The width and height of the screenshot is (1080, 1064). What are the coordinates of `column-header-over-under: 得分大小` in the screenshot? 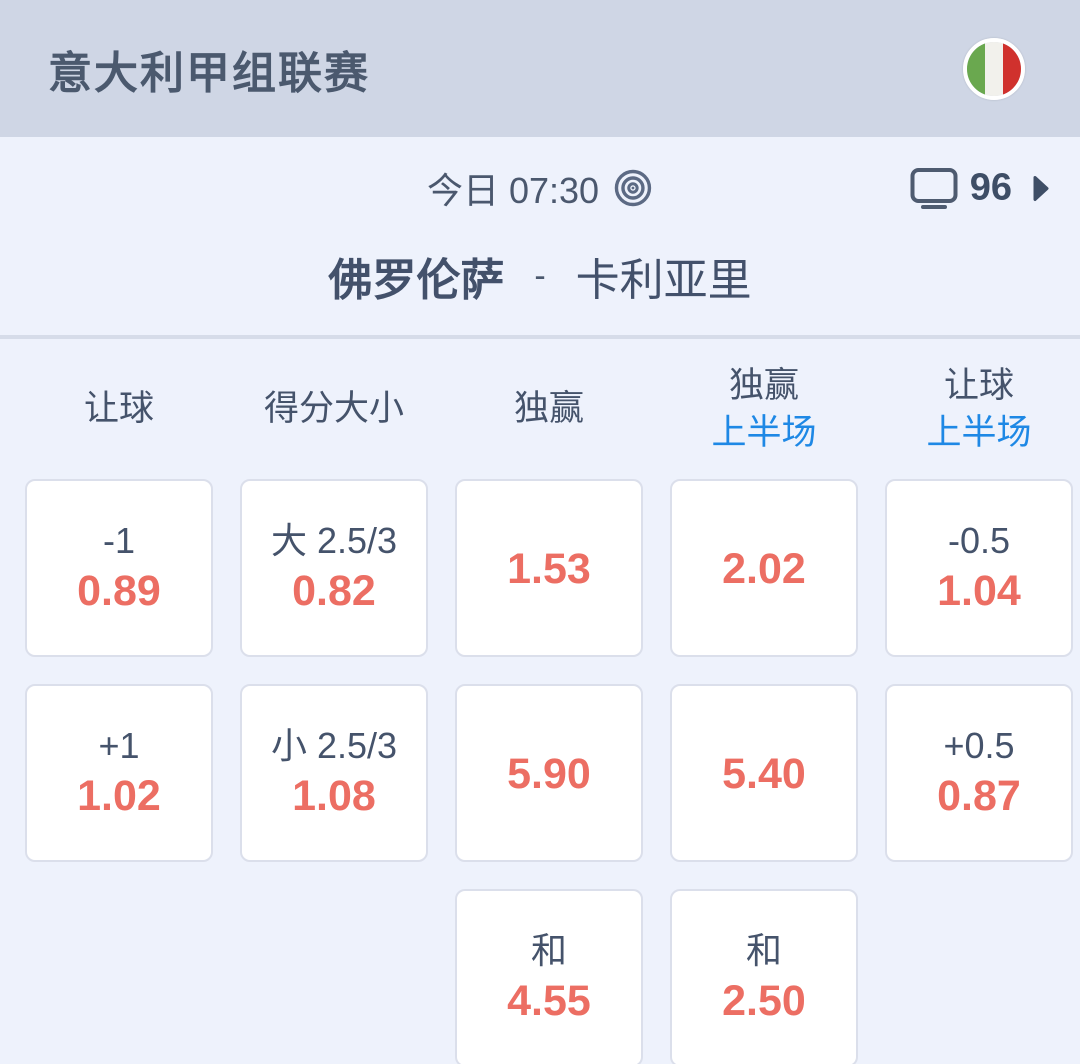 It's located at (334, 409).